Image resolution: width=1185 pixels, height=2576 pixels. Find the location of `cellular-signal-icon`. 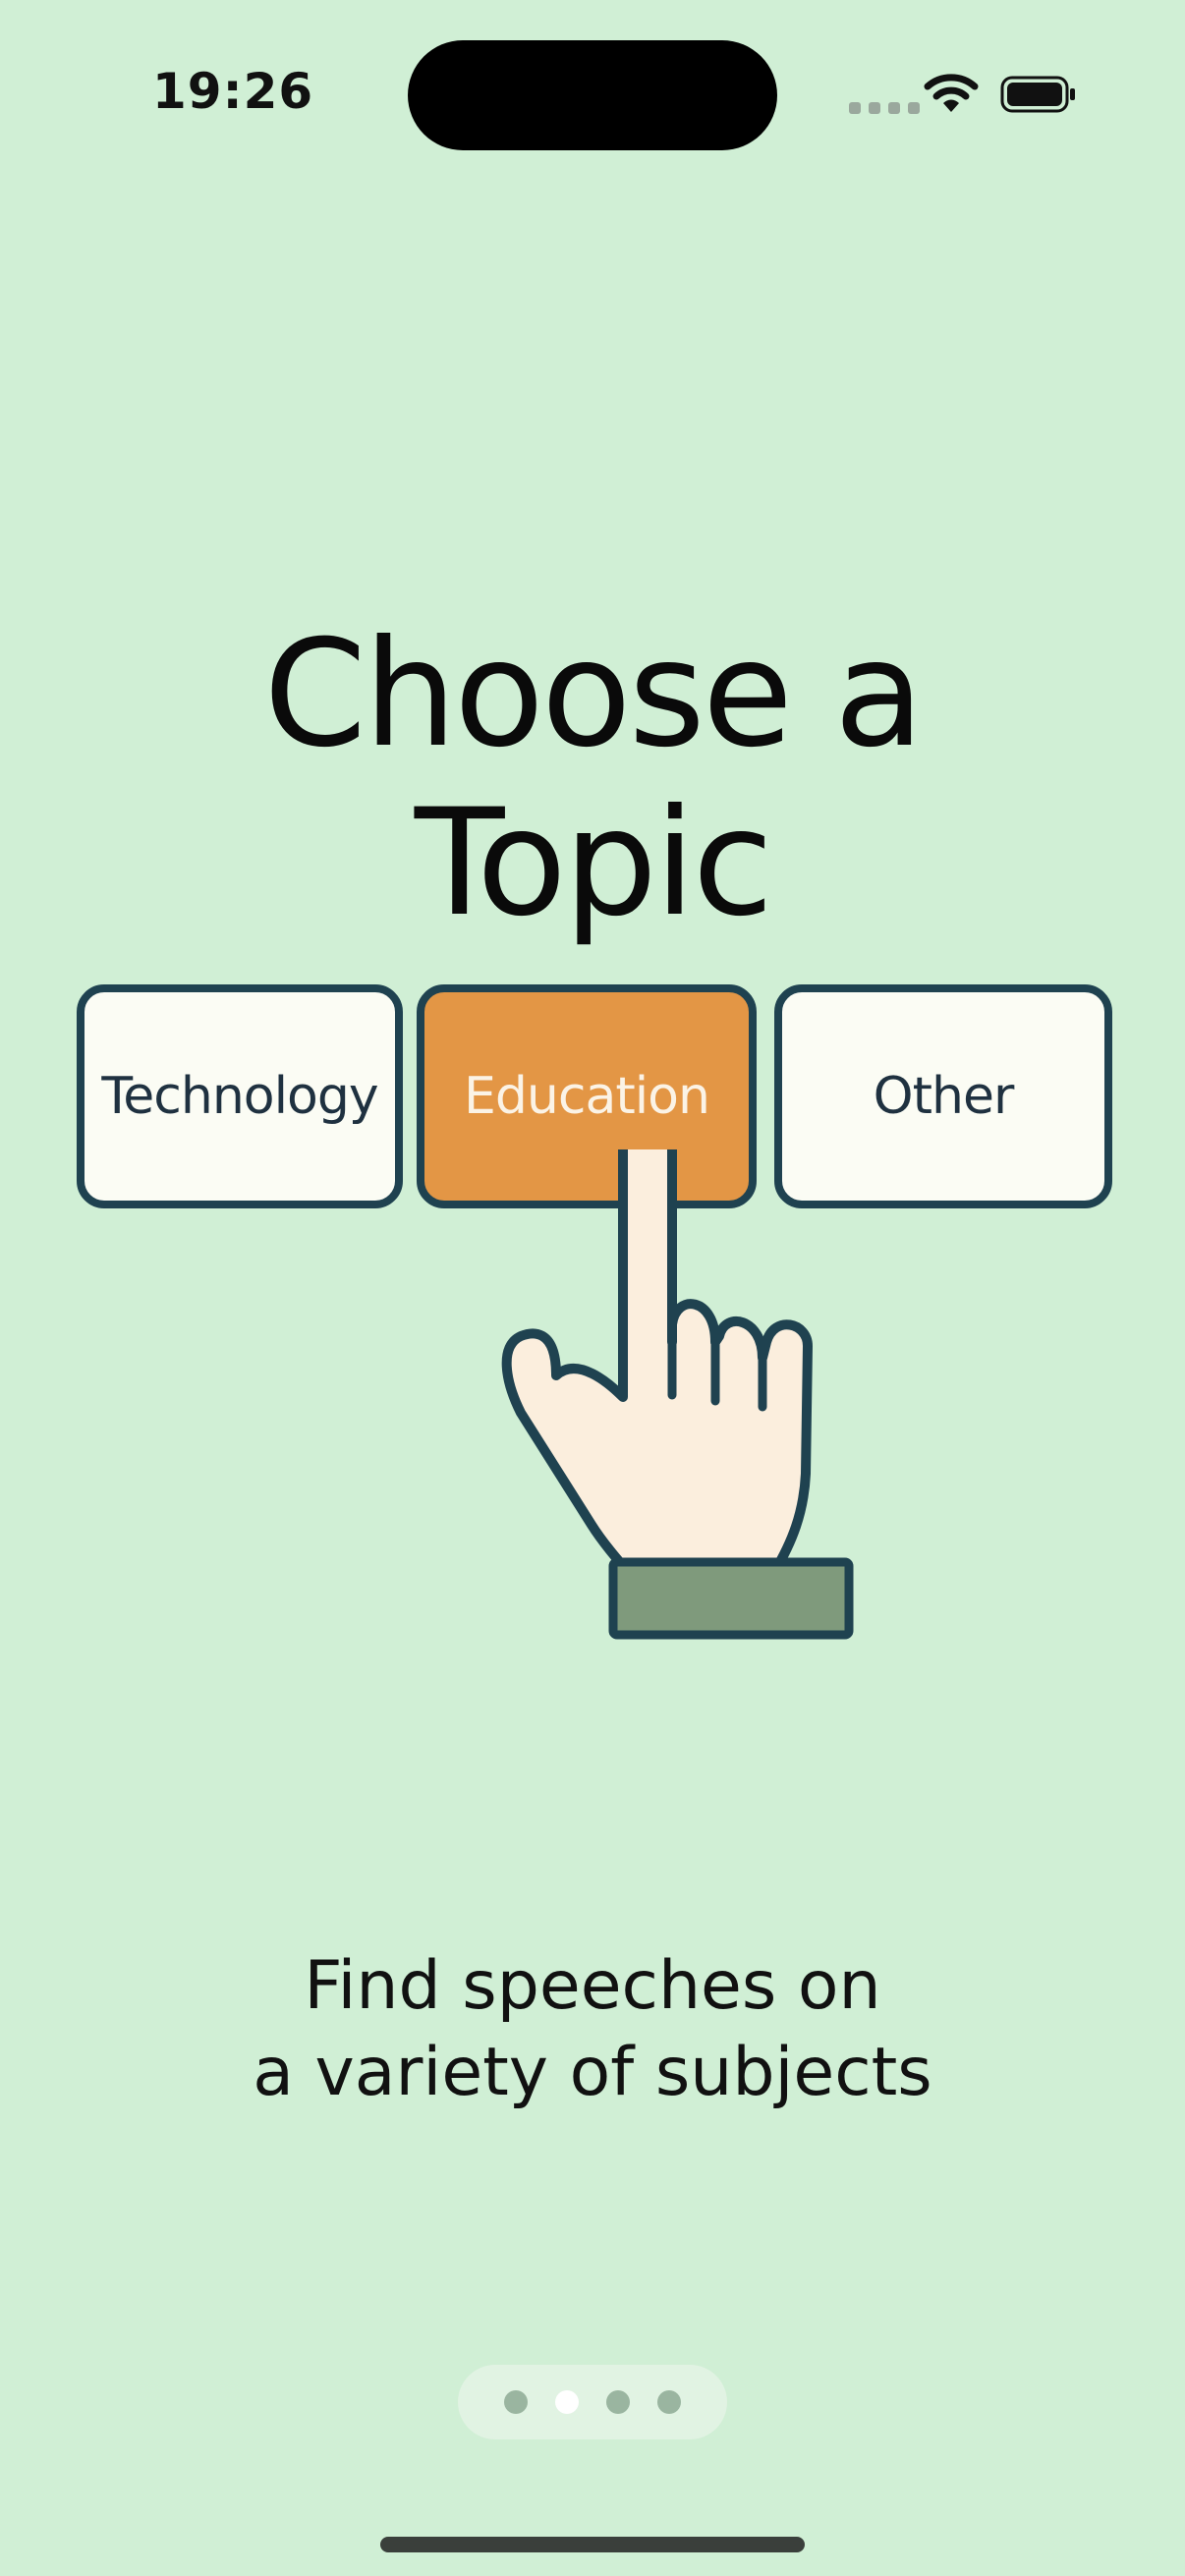

cellular-signal-icon is located at coordinates (885, 108).